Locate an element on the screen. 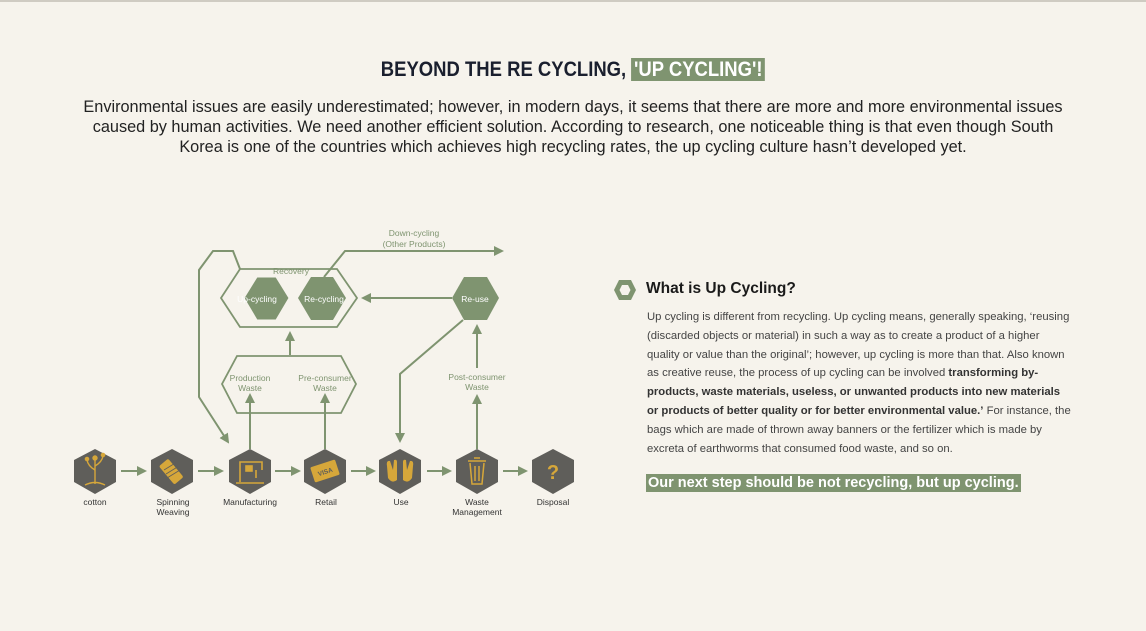 Image resolution: width=1146 pixels, height=631 pixels. hexagon-bullet-icon is located at coordinates (625, 290).